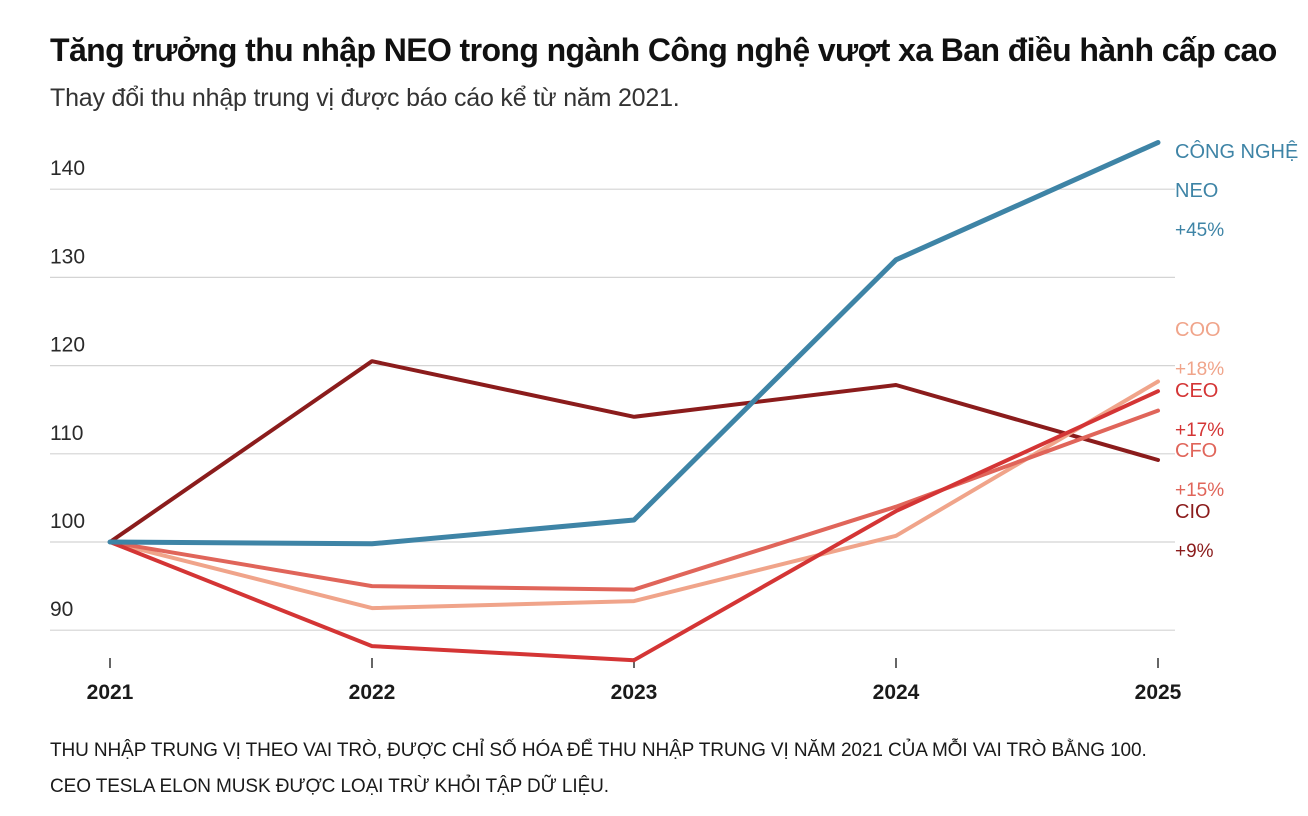 This screenshot has width=1308, height=816. I want to click on series-change-coo: +18%, so click(1199, 369).